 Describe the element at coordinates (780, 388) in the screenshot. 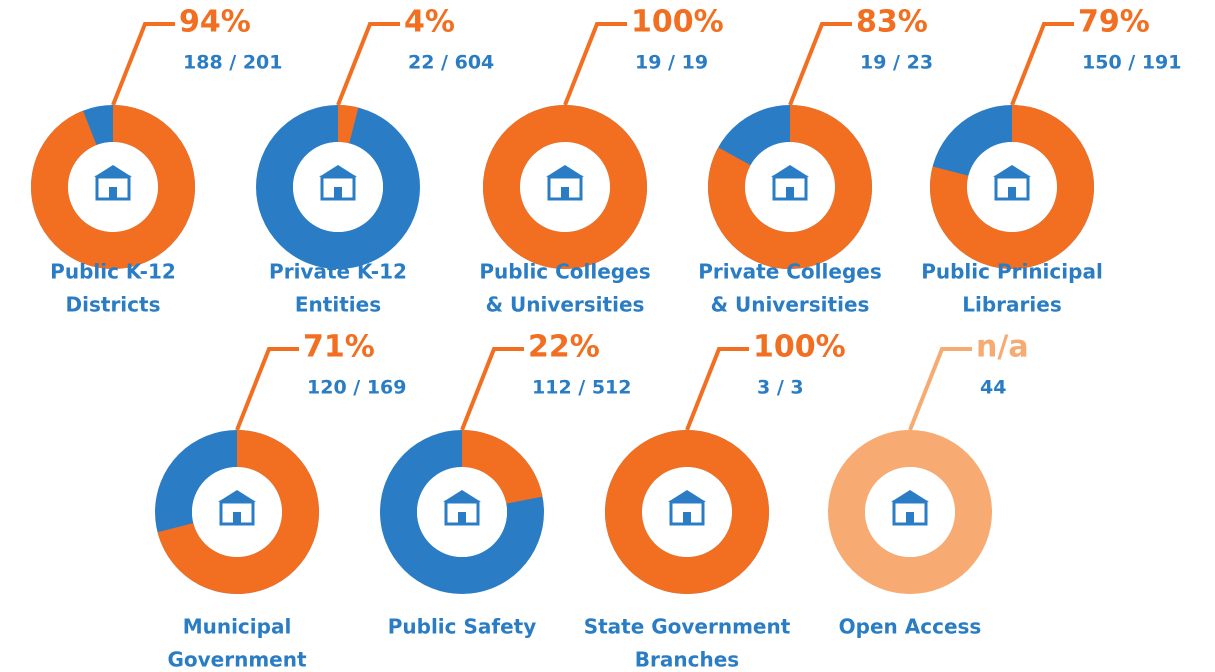

I see `count-label: 3 / 3` at that location.